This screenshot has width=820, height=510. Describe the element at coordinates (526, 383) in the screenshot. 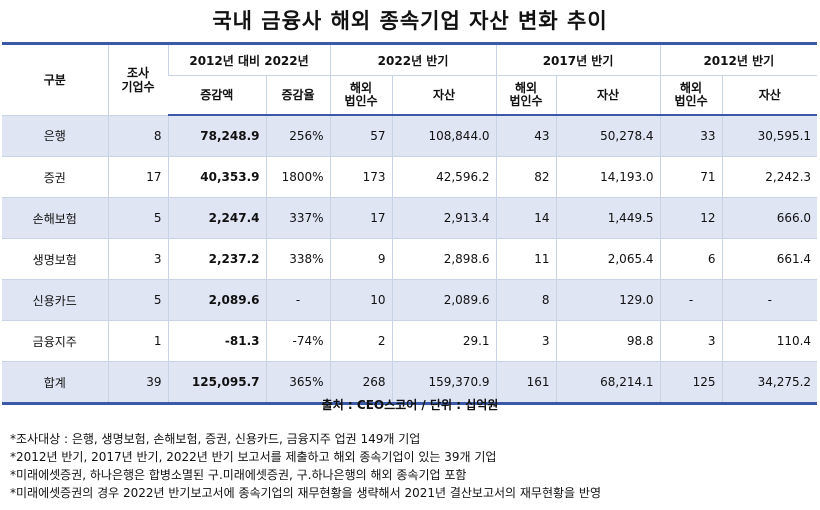

I see `row-corps-2017: 161` at that location.